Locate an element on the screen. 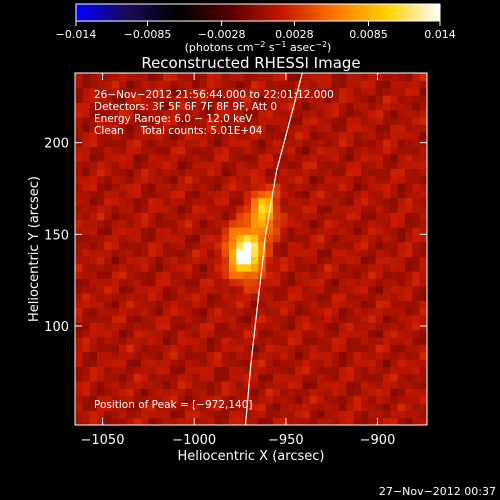 The width and height of the screenshot is (500, 500). colorbar-tick-label: 0.0085 is located at coordinates (368, 34).